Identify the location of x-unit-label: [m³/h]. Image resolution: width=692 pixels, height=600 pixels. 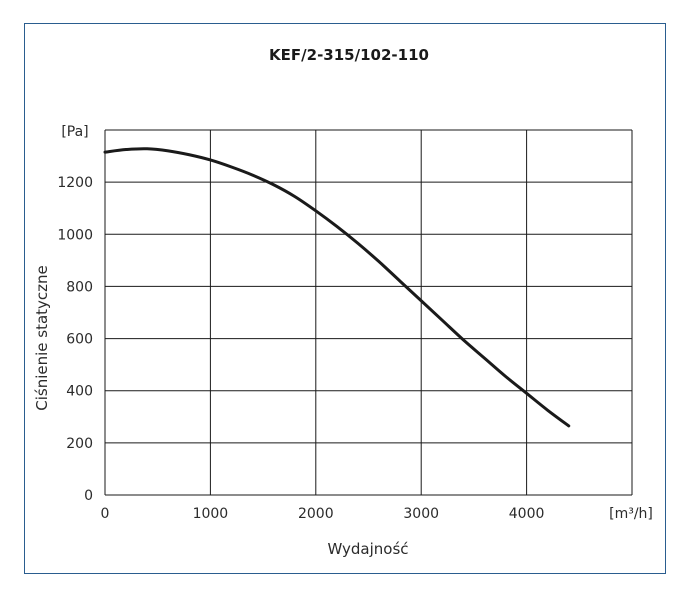
(631, 514).